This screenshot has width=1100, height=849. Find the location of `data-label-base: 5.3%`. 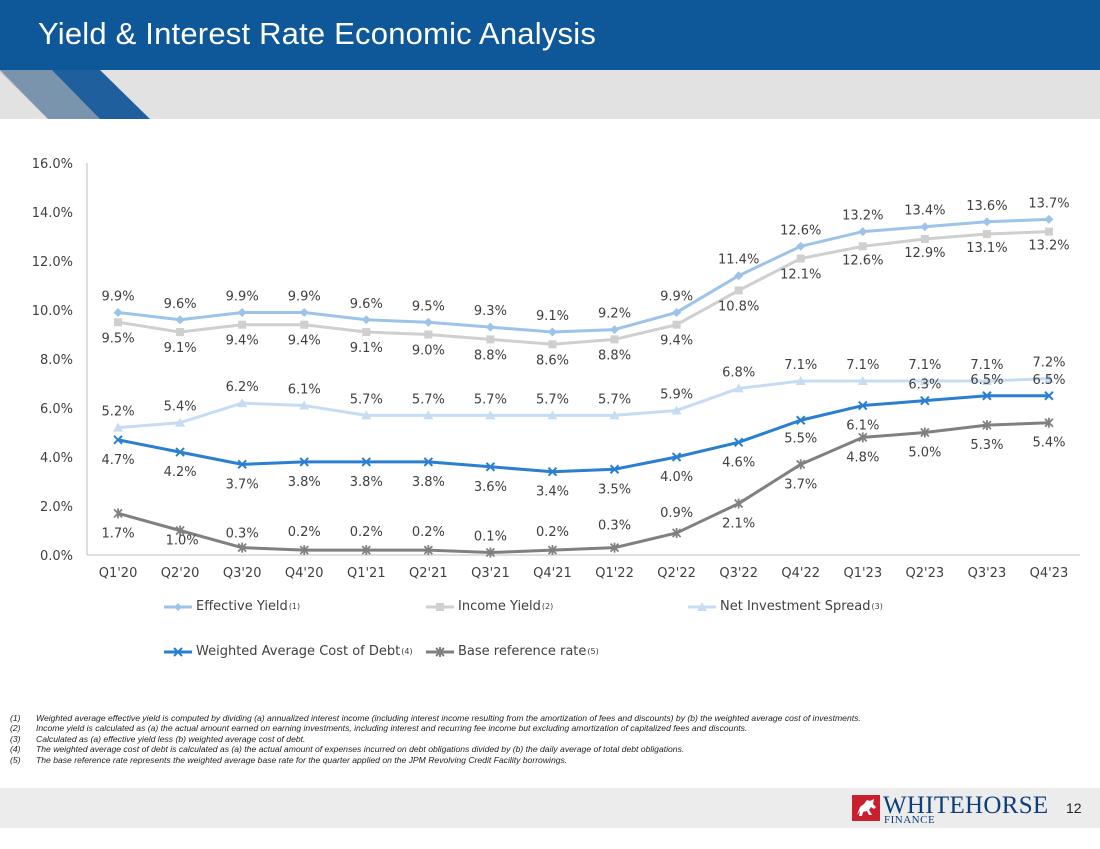

data-label-base: 5.3% is located at coordinates (986, 445).